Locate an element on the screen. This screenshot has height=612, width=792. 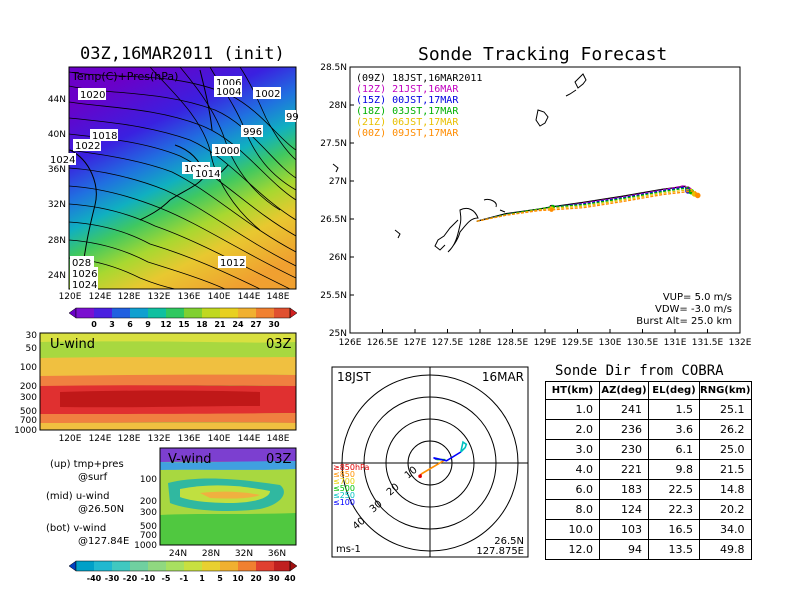
y-tick-label: 28N is located at coordinates (338, 106).